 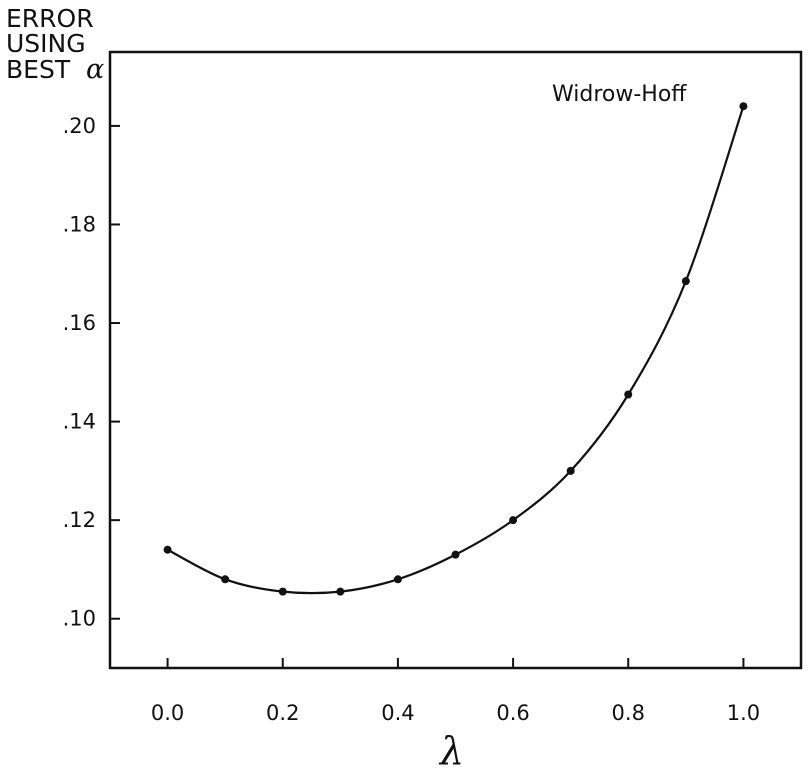 What do you see at coordinates (50, 18) in the screenshot?
I see `y-axis-title-line-1: ERROR` at bounding box center [50, 18].